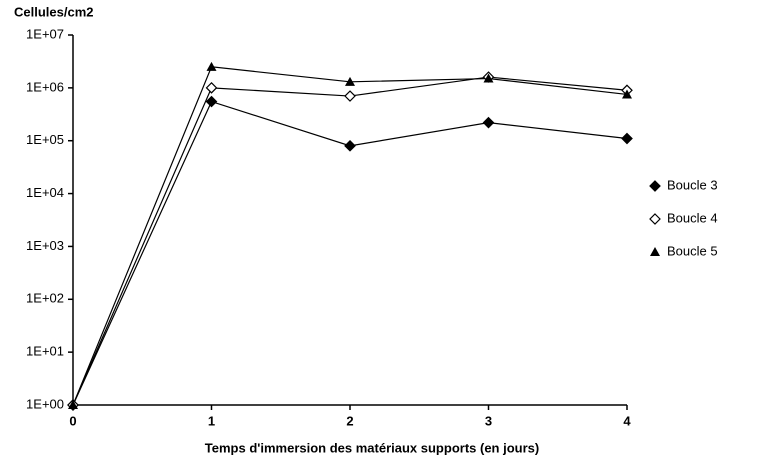 This screenshot has width=771, height=459. Describe the element at coordinates (45, 86) in the screenshot. I see `y-tick-label: 1E+06` at that location.